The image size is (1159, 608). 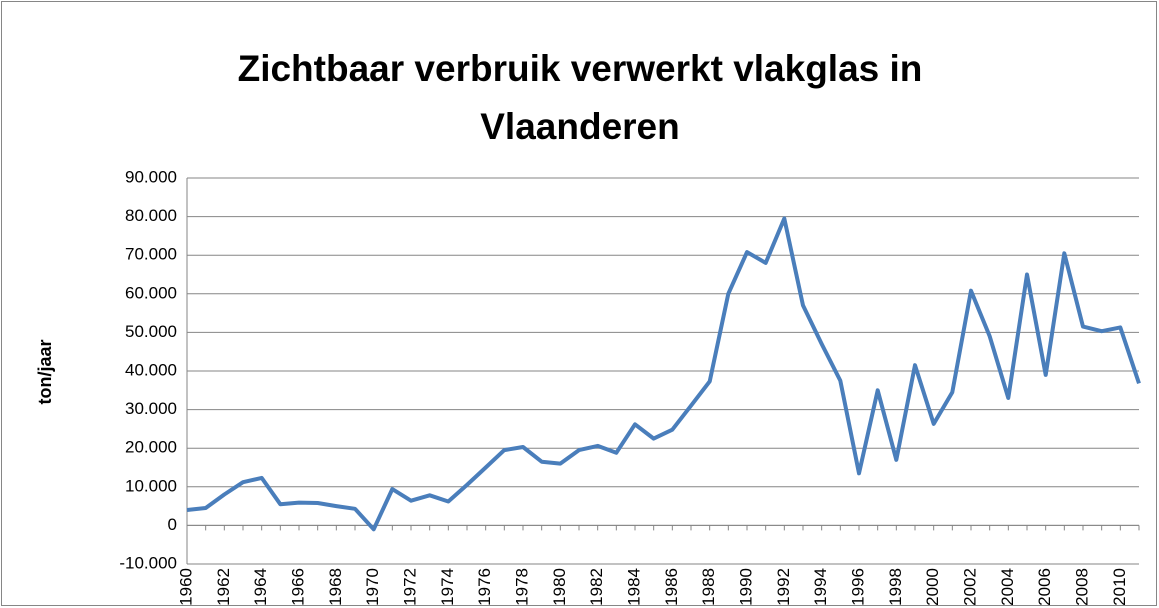 What do you see at coordinates (260, 587) in the screenshot?
I see `x-tick-label: 1964` at bounding box center [260, 587].